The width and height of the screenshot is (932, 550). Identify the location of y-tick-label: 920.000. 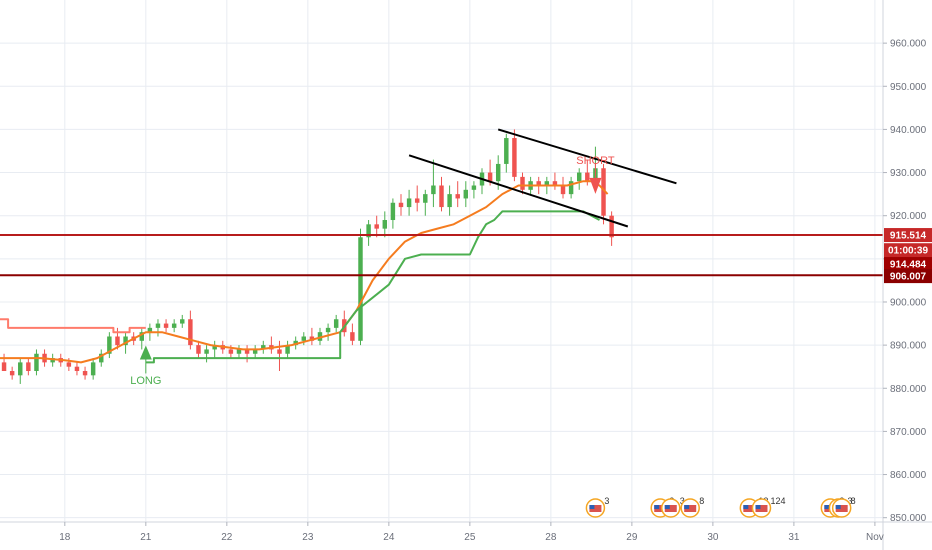
(908, 216).